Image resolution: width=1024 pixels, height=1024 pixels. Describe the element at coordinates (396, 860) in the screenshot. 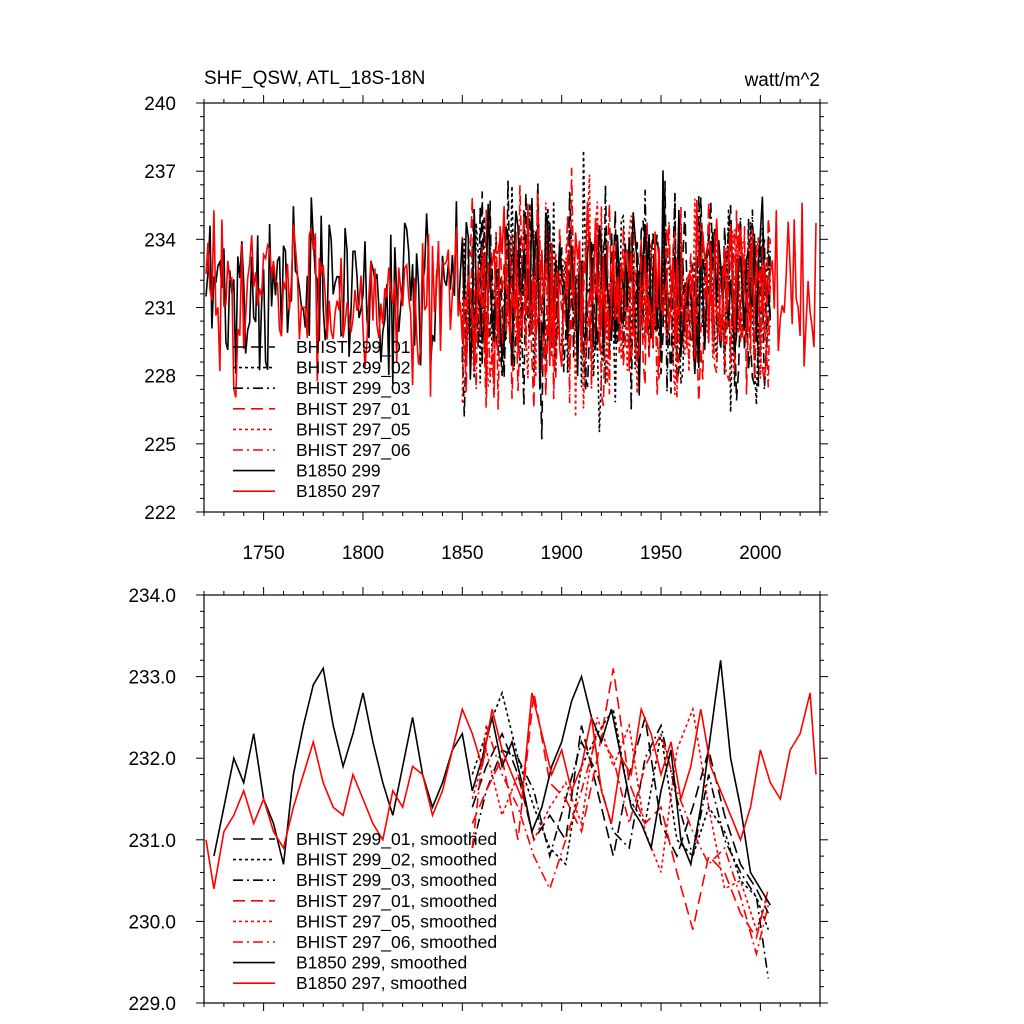

I see `legend-label: BHIST 299_02, smoothed` at that location.